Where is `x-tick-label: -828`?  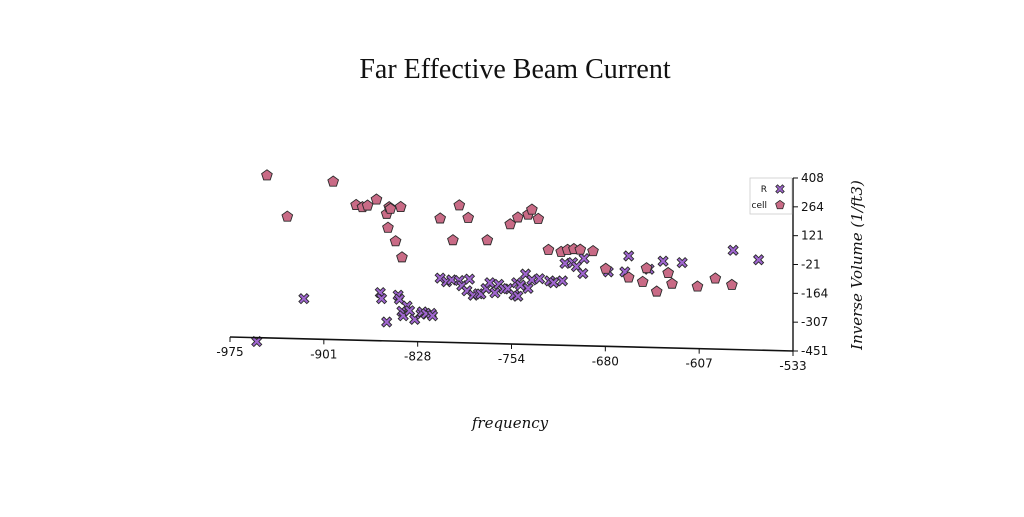 x-tick-label: -828 is located at coordinates (417, 357).